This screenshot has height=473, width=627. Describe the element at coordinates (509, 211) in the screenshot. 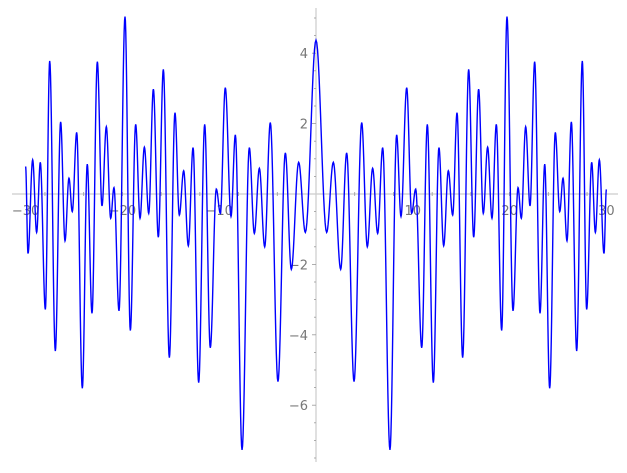

I see `x-tick-label: 20` at that location.